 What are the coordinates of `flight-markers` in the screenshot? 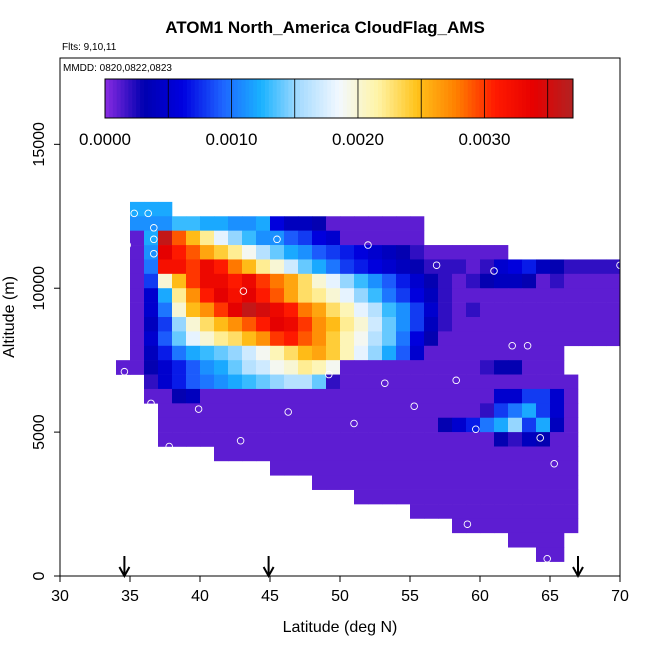 It's located at (351, 567).